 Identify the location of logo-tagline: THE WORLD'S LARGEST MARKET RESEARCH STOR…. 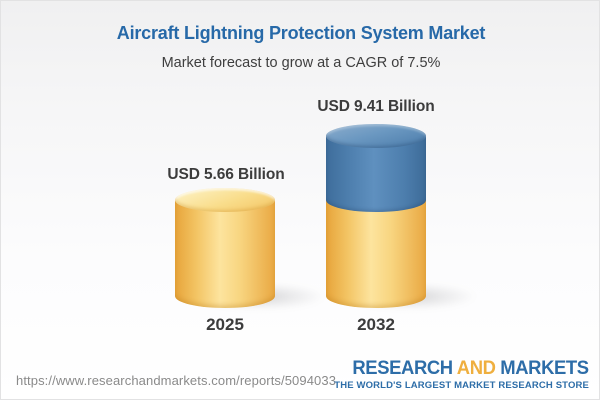
(461, 385).